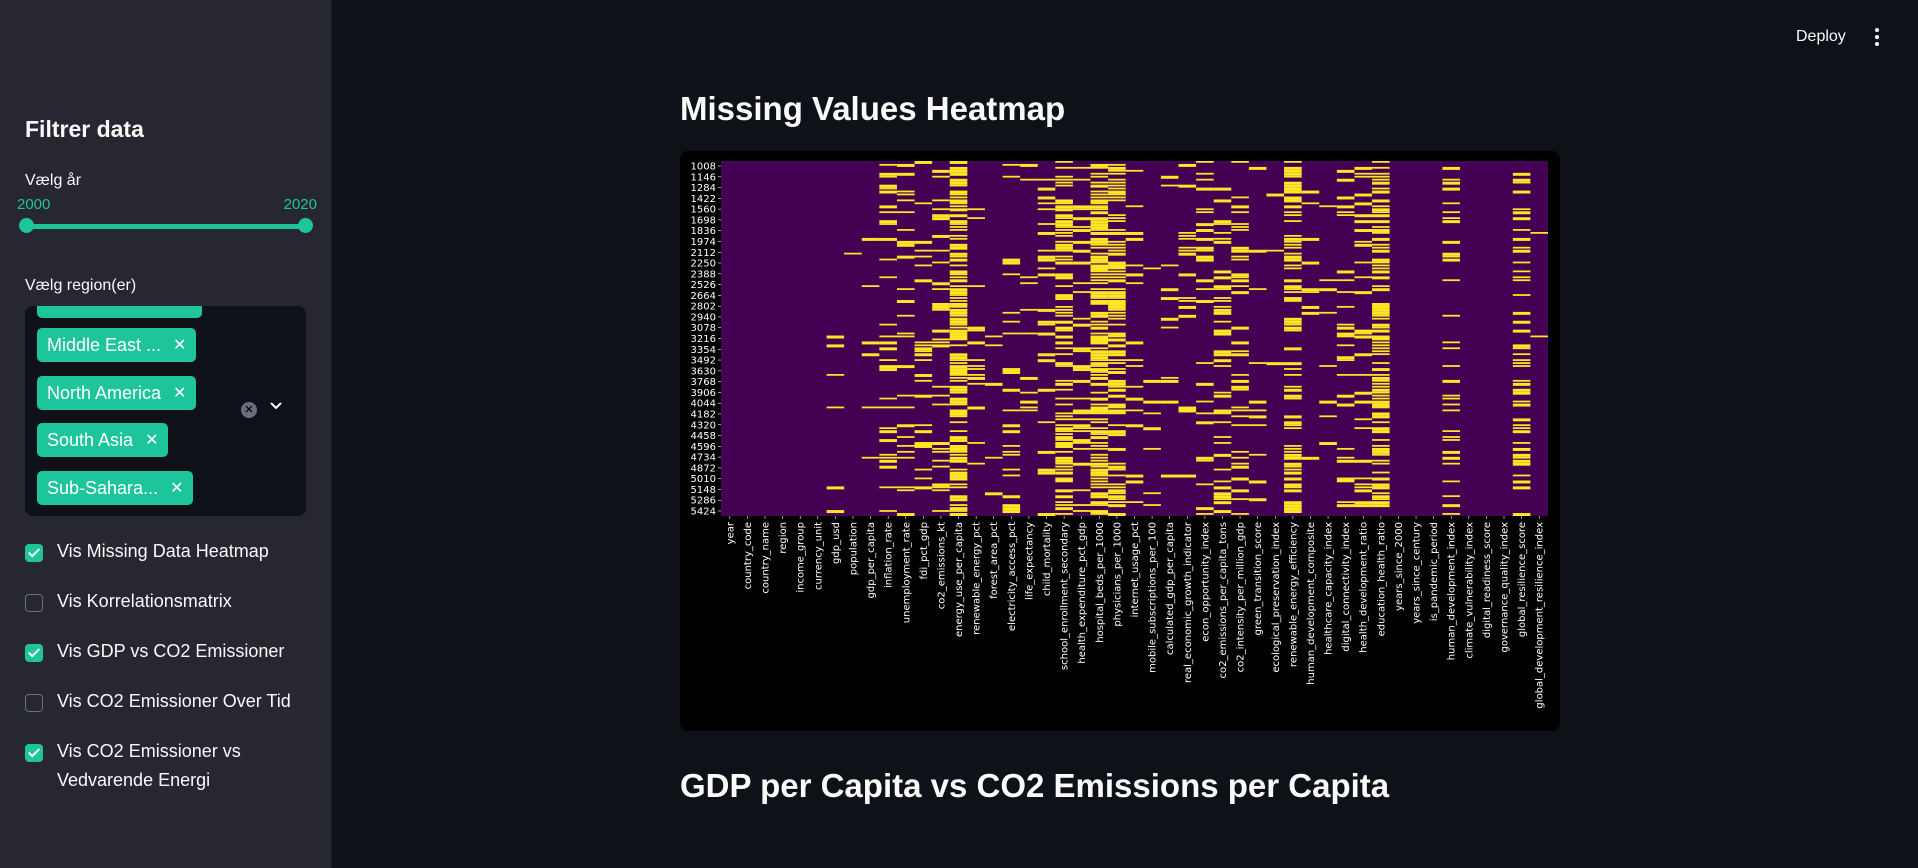 Image resolution: width=1918 pixels, height=868 pixels. What do you see at coordinates (305, 225) in the screenshot?
I see `year-slider-max-handle` at bounding box center [305, 225].